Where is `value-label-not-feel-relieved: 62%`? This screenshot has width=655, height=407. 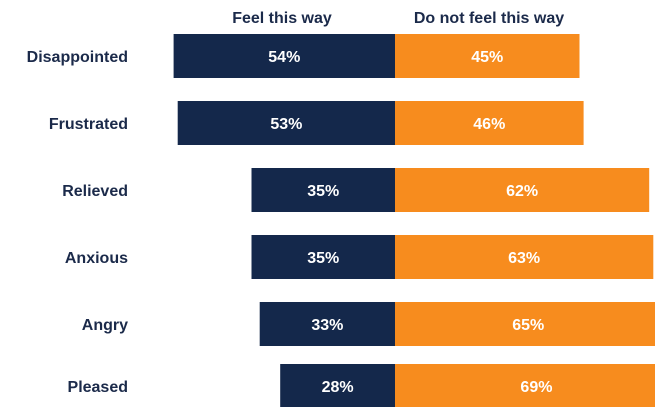 value-label-not-feel-relieved: 62% is located at coordinates (522, 191).